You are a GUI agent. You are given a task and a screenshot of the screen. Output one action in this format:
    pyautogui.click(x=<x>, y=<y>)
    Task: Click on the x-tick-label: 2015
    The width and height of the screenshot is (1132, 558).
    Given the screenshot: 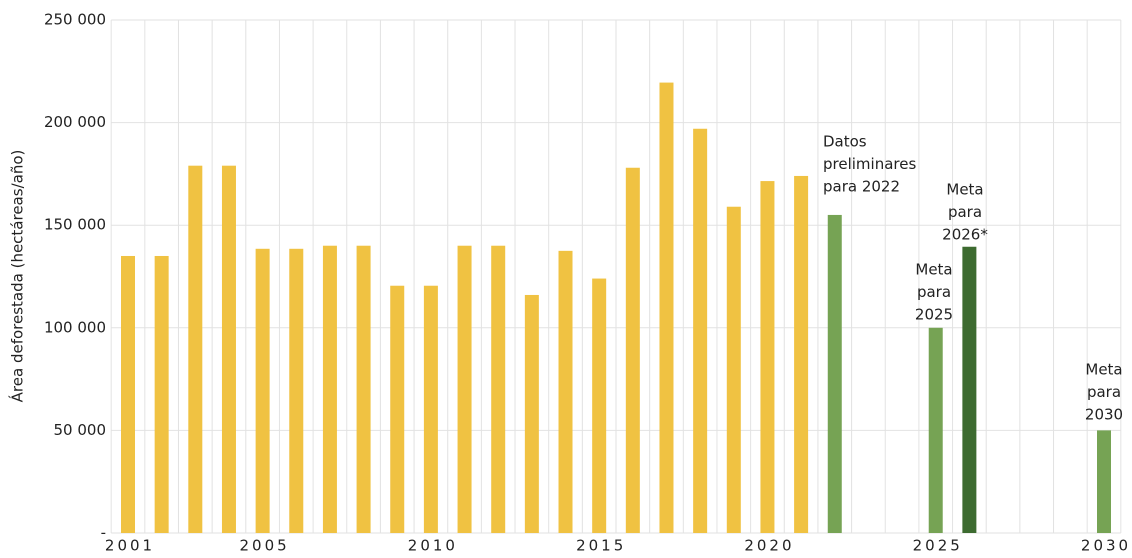 What is the action you would take?
    pyautogui.click(x=601, y=546)
    